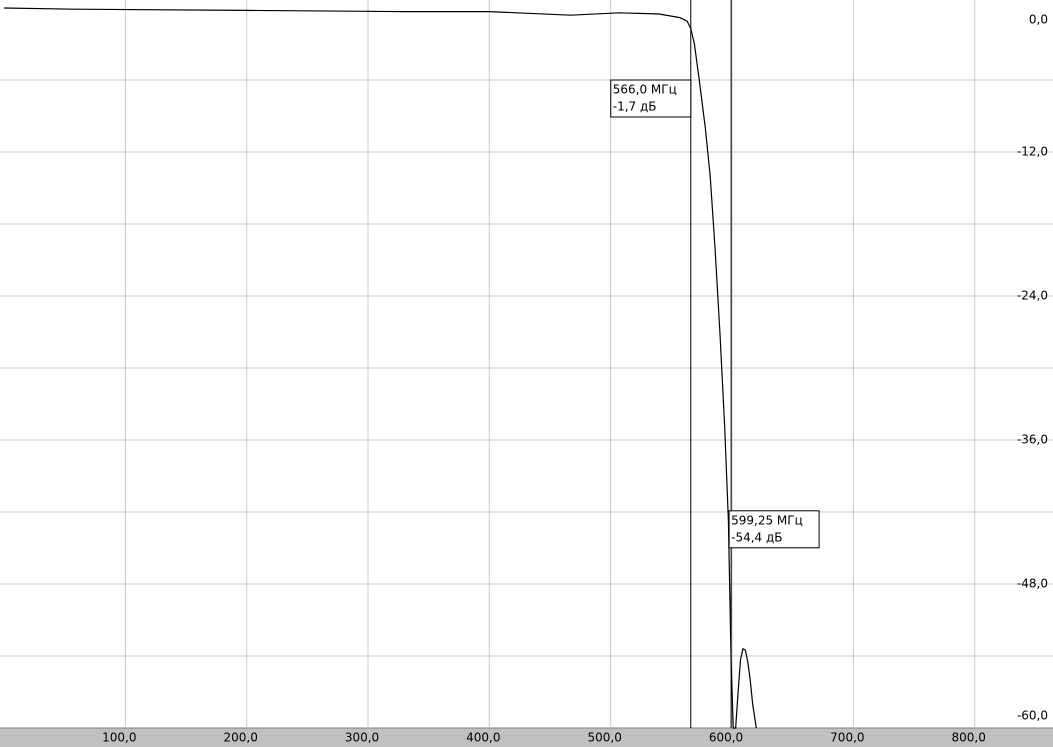  Describe the element at coordinates (635, 107) in the screenshot. I see `marker-level: -1,7 дБ` at that location.